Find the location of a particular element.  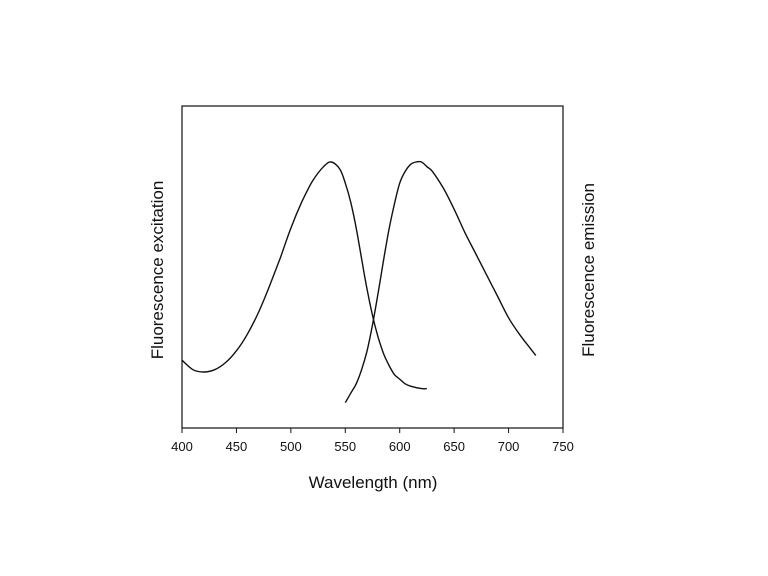

x-tick-label: 650 is located at coordinates (454, 446).